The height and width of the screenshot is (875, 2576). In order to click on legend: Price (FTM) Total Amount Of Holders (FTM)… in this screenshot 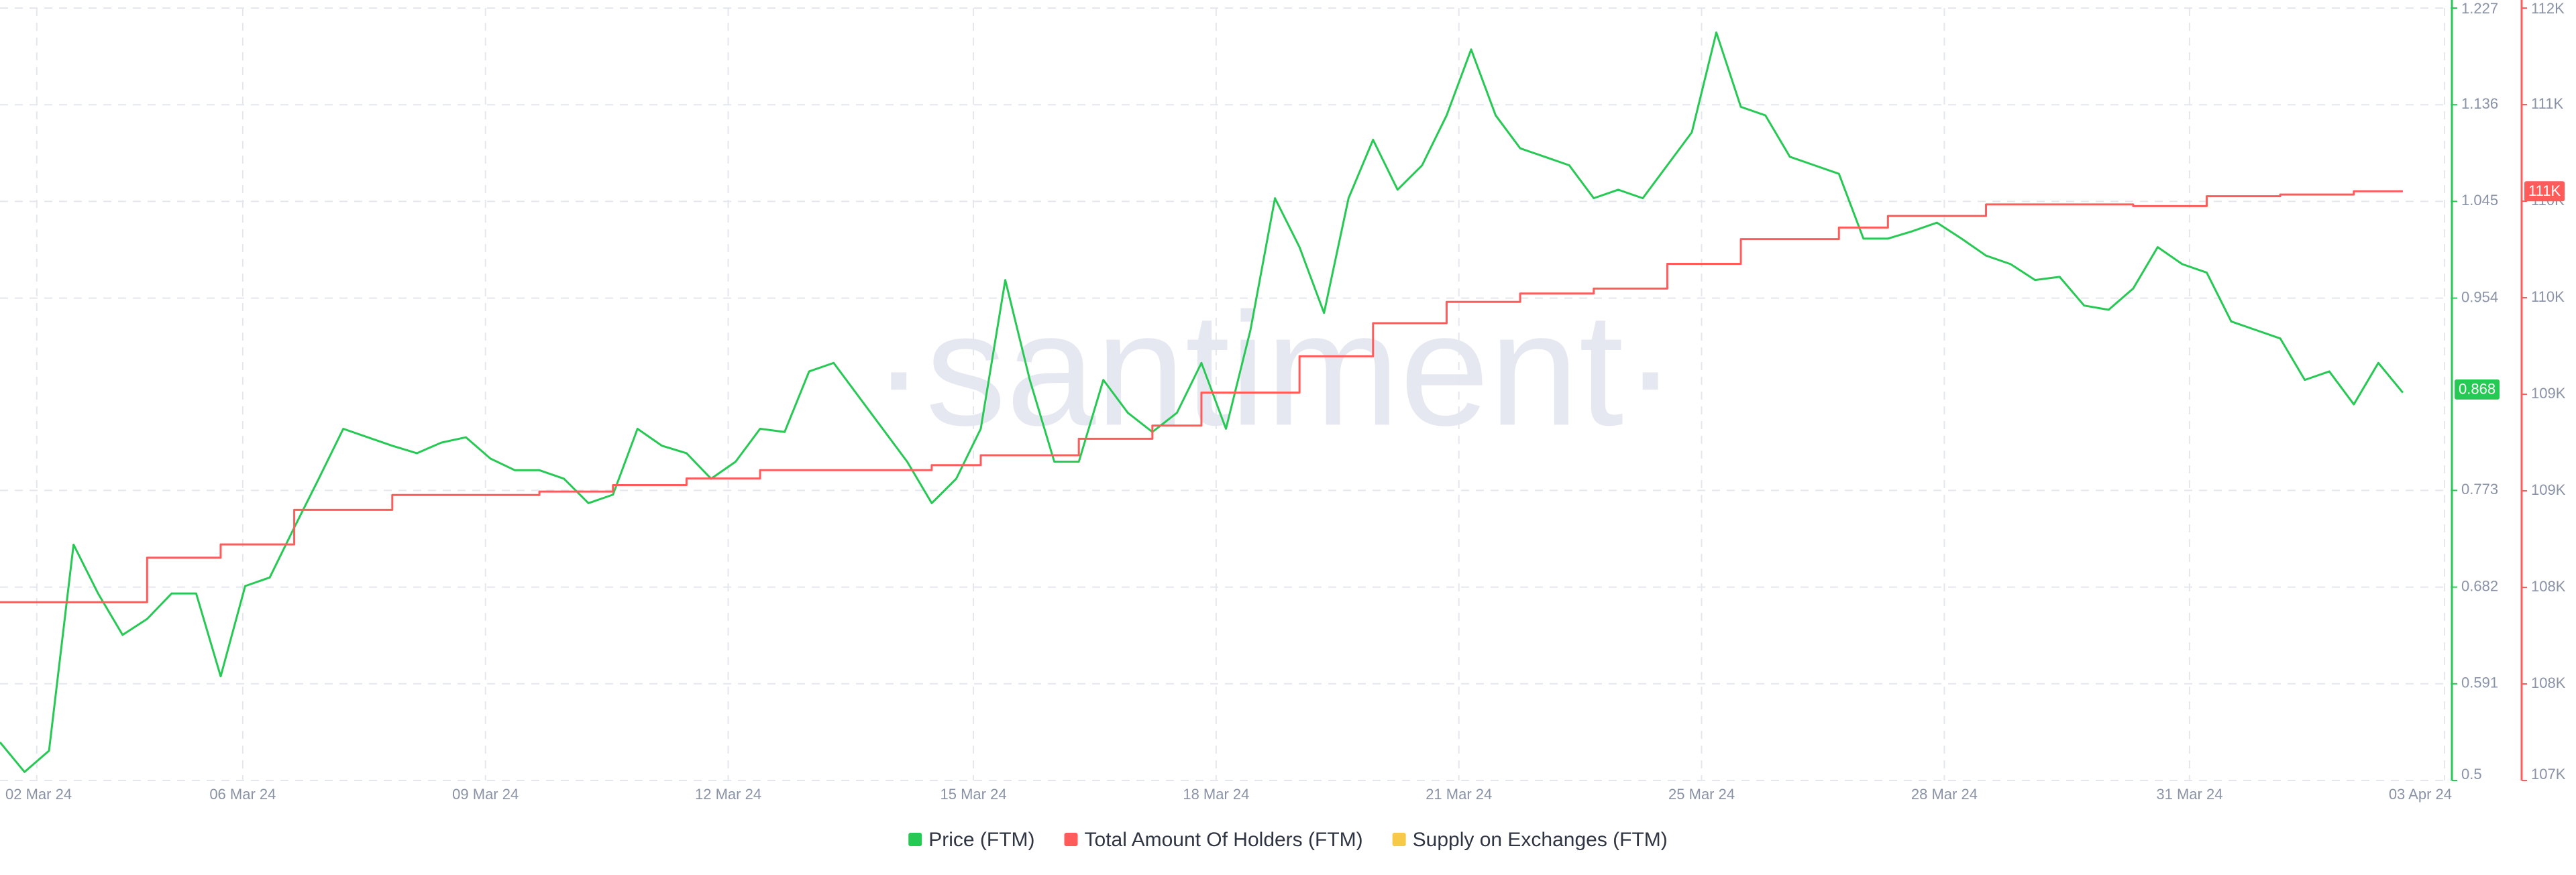, I will do `click(1288, 840)`.